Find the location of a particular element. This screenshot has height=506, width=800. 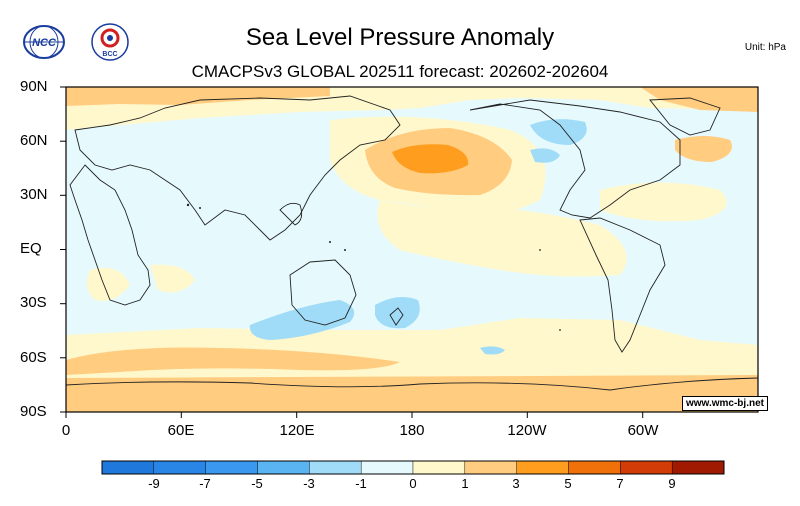

bcc-logo: BCC is located at coordinates (110, 42).